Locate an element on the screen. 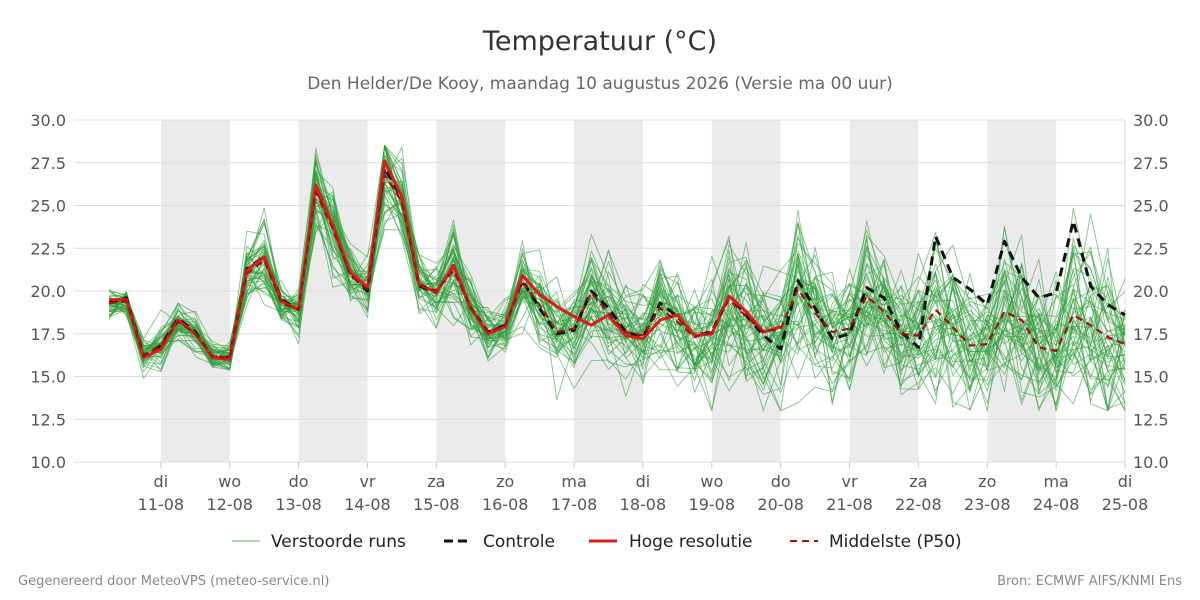 The width and height of the screenshot is (1200, 600). legend-item-hoge-resolutie: Hoge resolutie is located at coordinates (671, 542).